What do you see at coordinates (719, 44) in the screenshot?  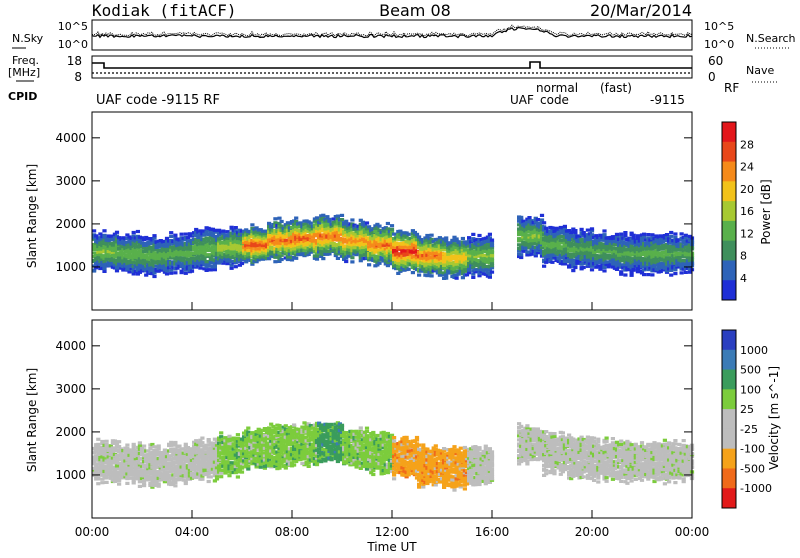 I see `noise-tick-low-right: 10^0` at bounding box center [719, 44].